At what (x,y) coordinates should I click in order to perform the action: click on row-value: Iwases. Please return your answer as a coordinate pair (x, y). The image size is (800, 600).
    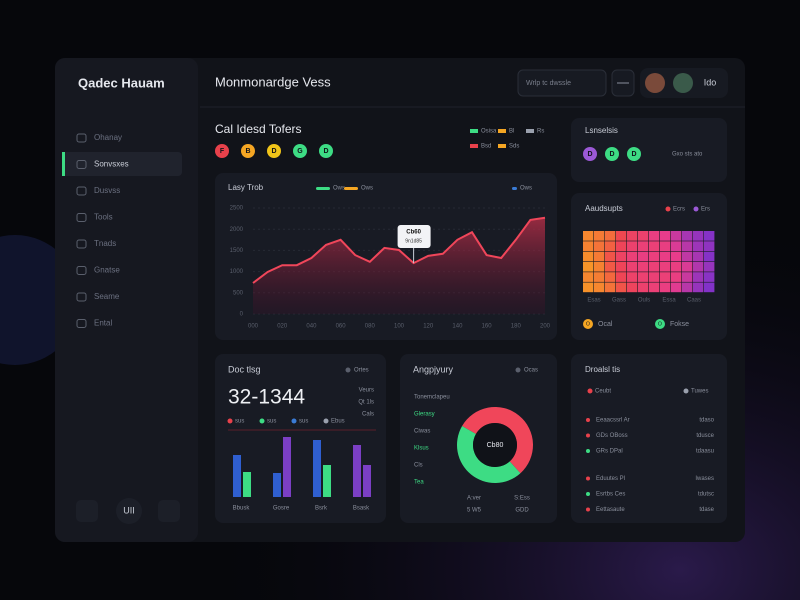
    Looking at the image, I should click on (704, 479).